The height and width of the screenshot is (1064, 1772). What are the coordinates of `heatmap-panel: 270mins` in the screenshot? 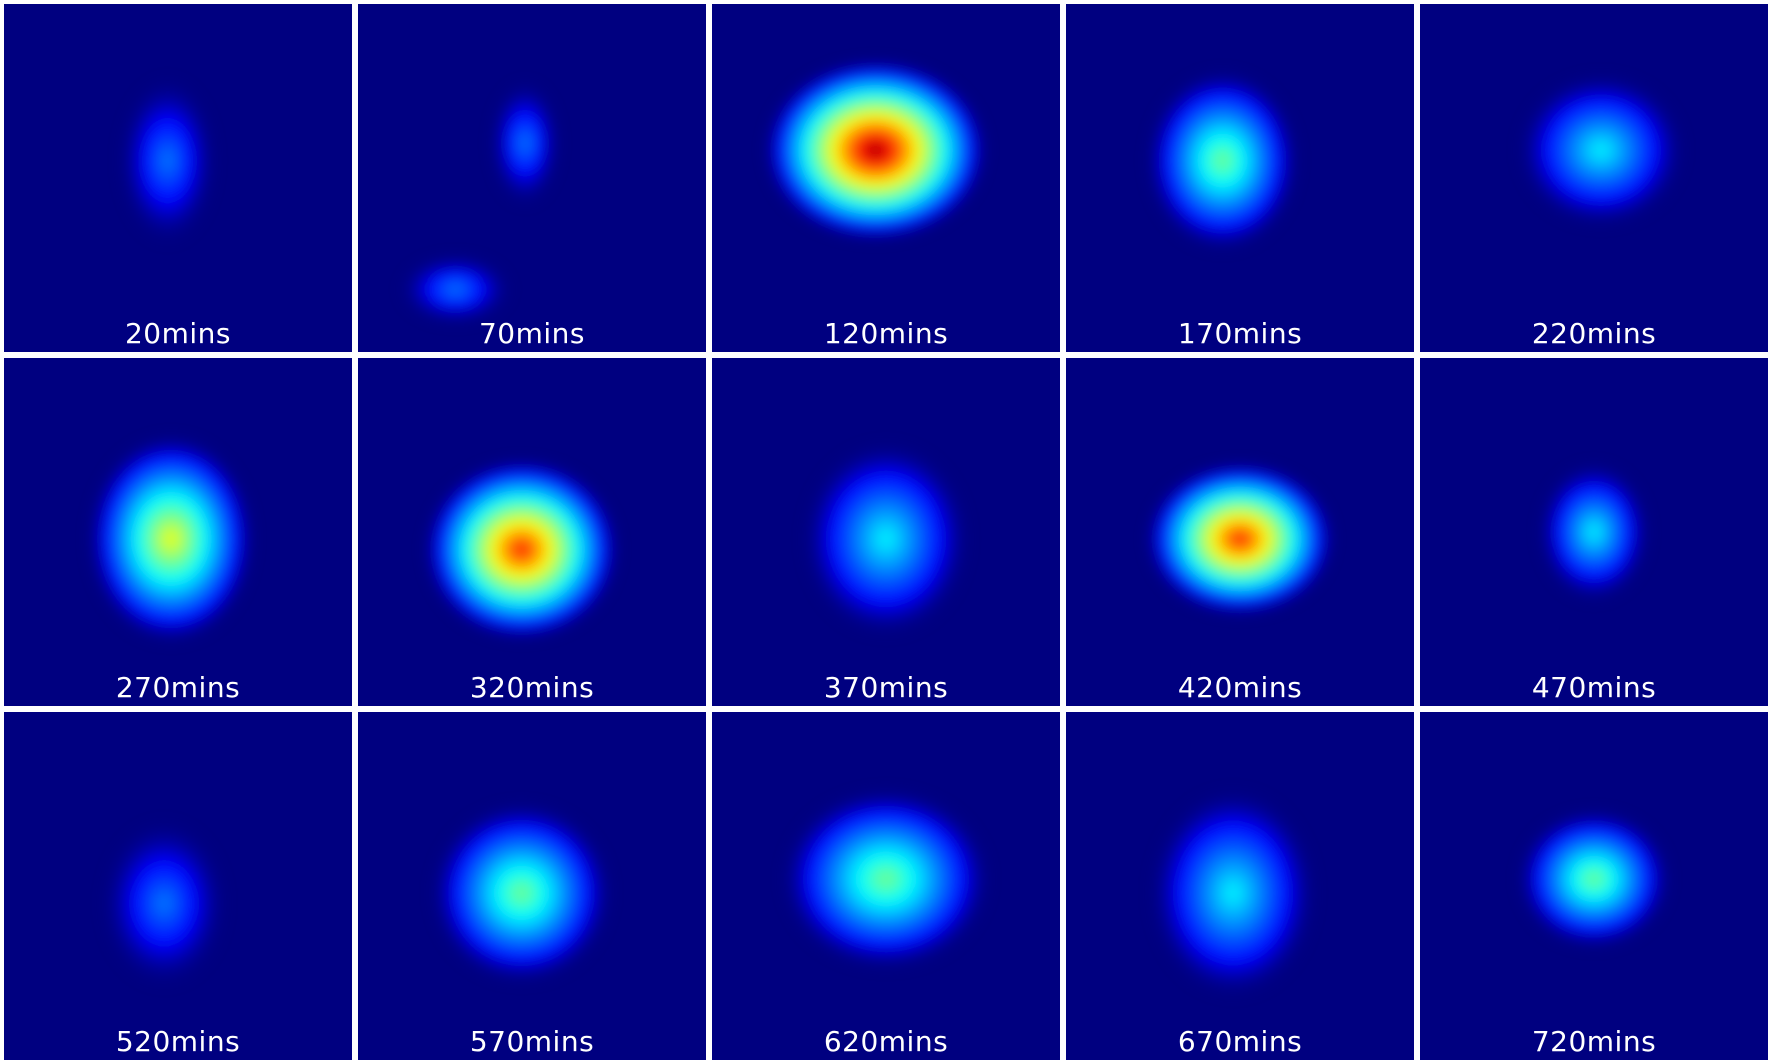 It's located at (178, 532).